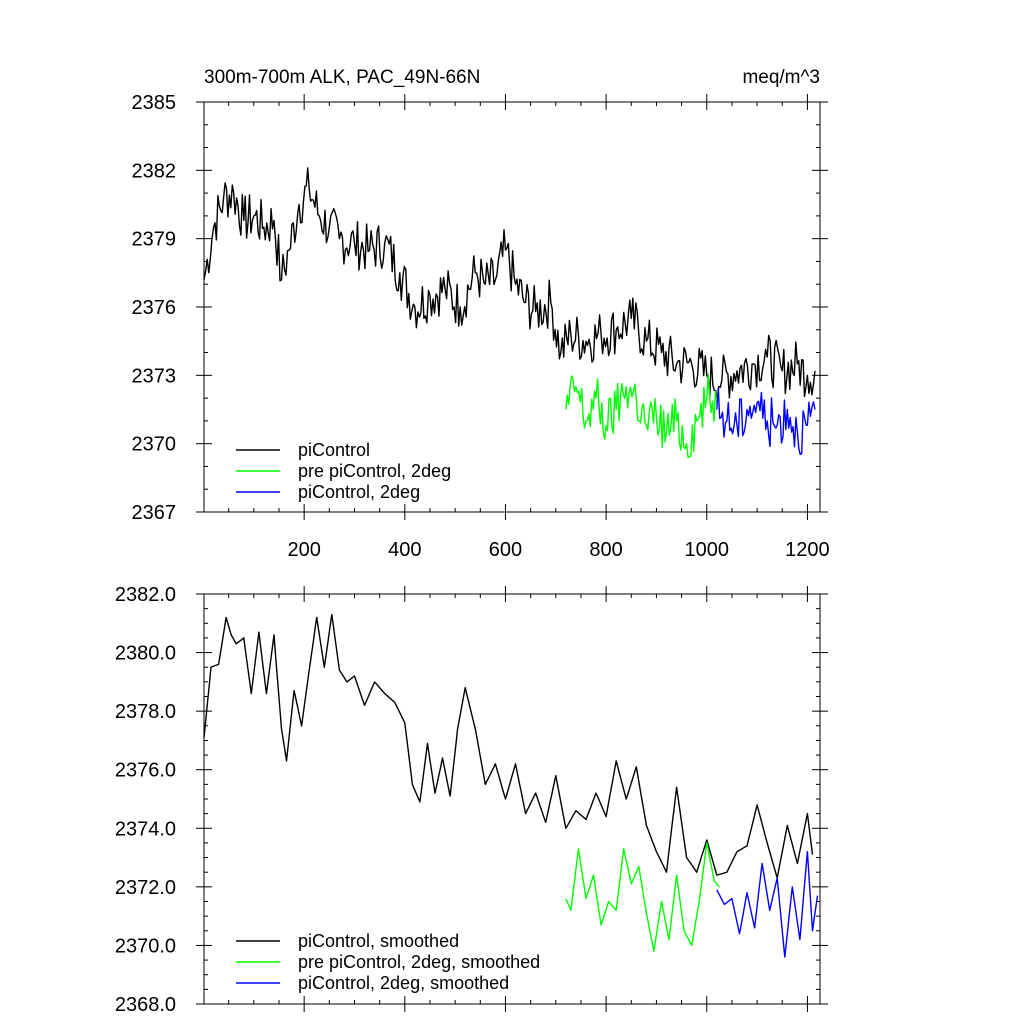 Image resolution: width=1024 pixels, height=1024 pixels. Describe the element at coordinates (154, 171) in the screenshot. I see `y-tick-label: 2382` at that location.